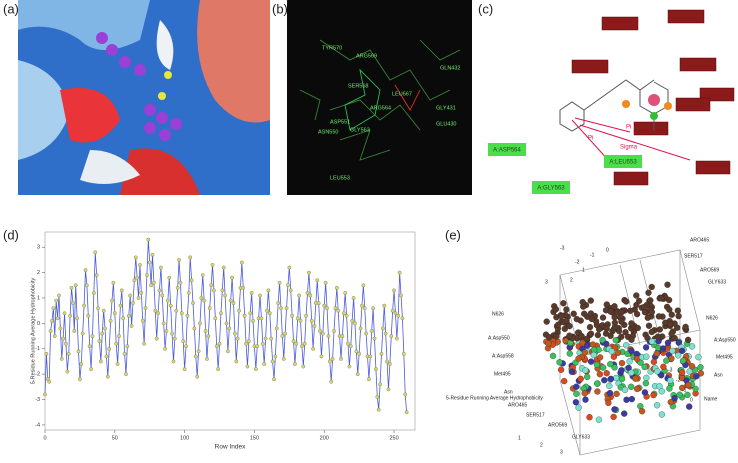  I want to click on panel-label: (b), so click(280, 8).